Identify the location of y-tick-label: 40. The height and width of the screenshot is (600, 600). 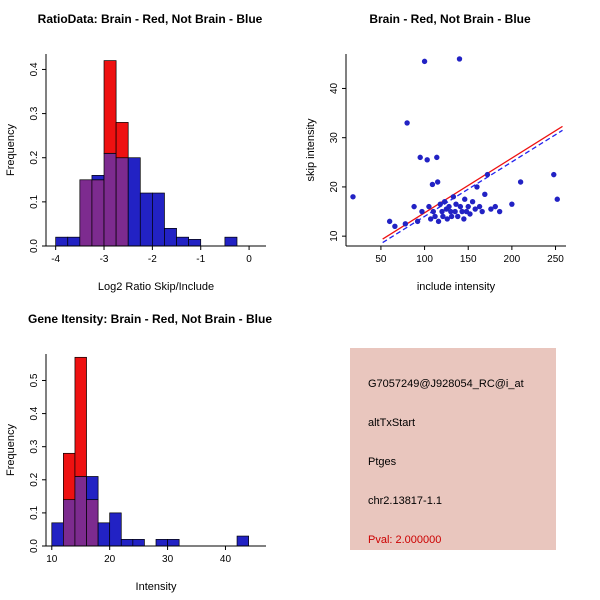
(334, 88).